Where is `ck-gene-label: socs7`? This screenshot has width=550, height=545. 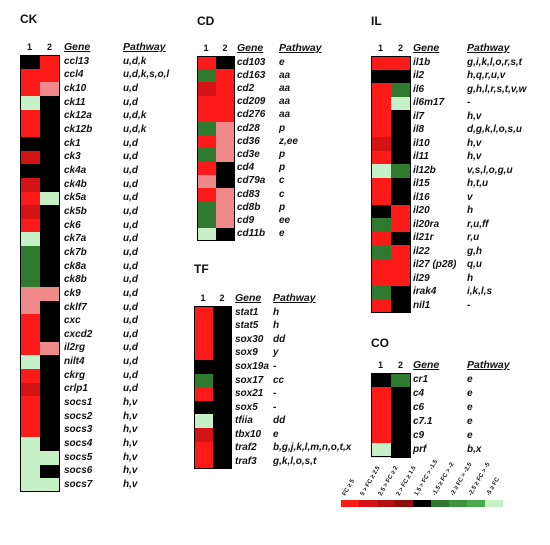
ck-gene-label: socs7 is located at coordinates (78, 484).